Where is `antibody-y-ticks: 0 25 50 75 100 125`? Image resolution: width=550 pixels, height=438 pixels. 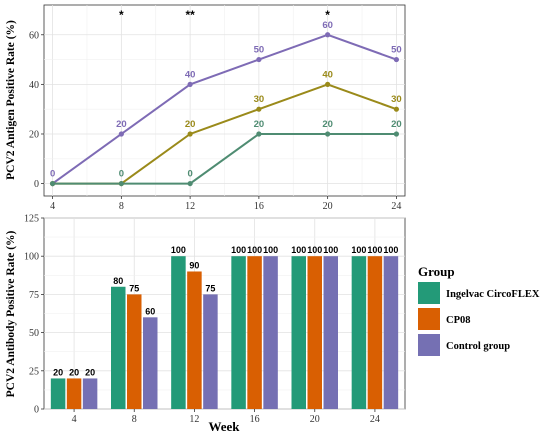 antibody-y-ticks: 0 25 50 75 100 125 is located at coordinates (34, 315).